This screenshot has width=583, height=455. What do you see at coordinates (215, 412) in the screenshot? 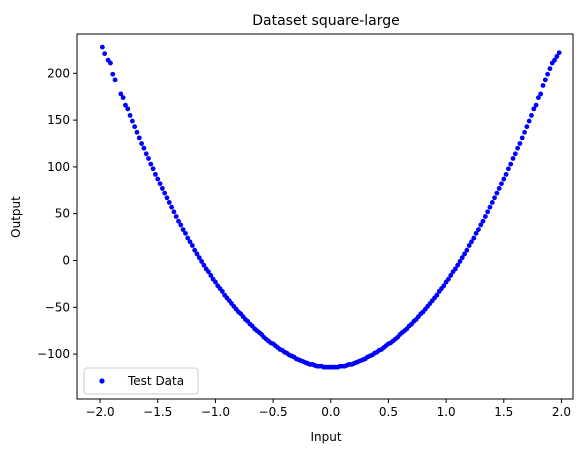
I see `x-tick-label: −1.0` at bounding box center [215, 412].